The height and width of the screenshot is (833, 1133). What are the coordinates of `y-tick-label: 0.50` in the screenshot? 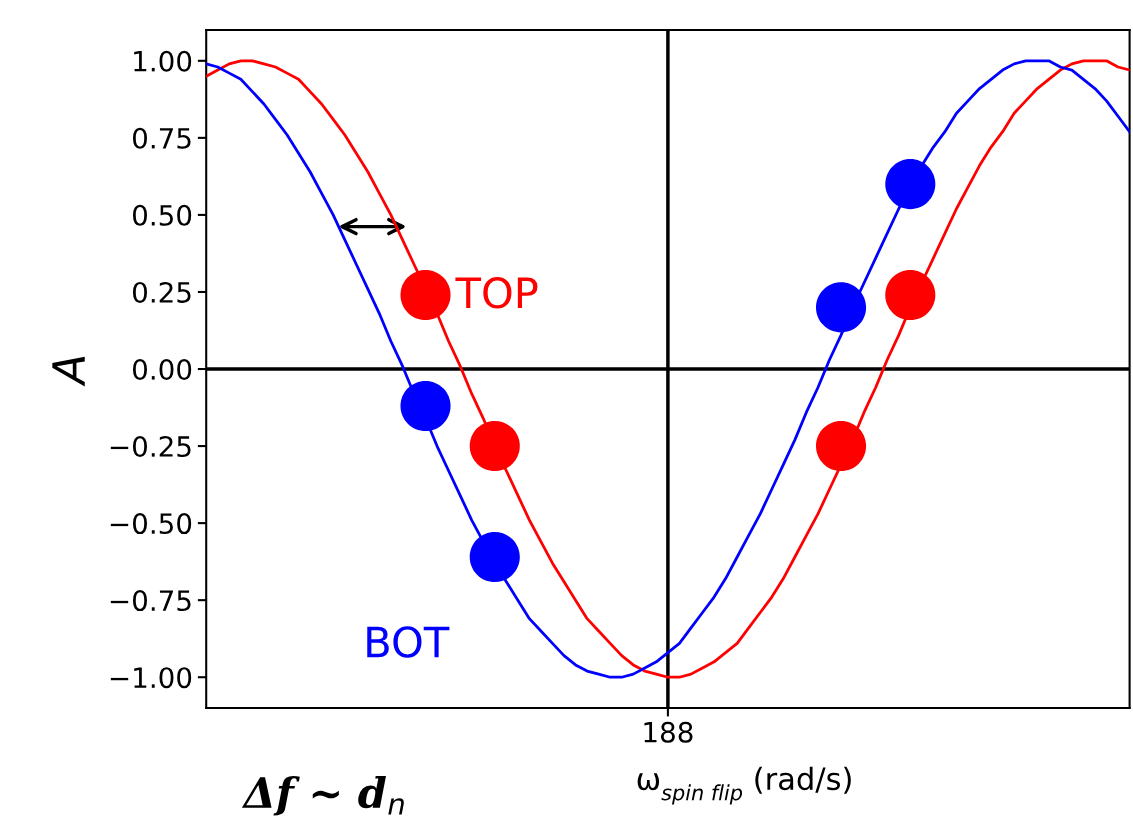 It's located at (162, 215).